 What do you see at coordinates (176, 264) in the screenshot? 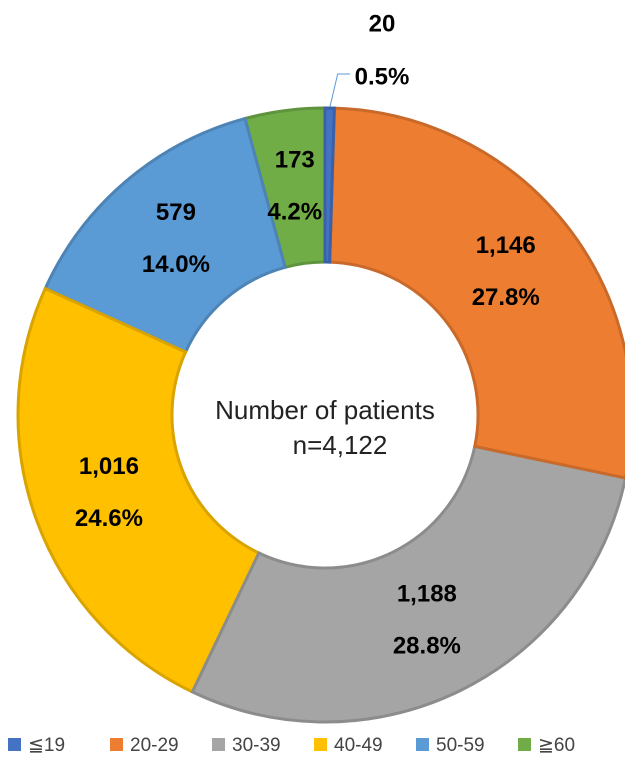
I see `percent-label: 14.0%` at bounding box center [176, 264].